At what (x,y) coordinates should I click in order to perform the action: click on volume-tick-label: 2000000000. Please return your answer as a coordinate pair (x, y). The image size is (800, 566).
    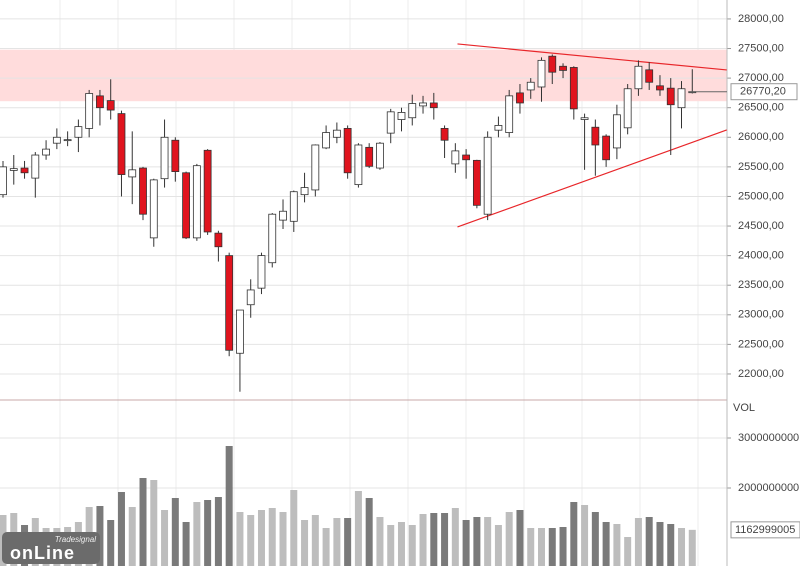
    Looking at the image, I should click on (768, 488).